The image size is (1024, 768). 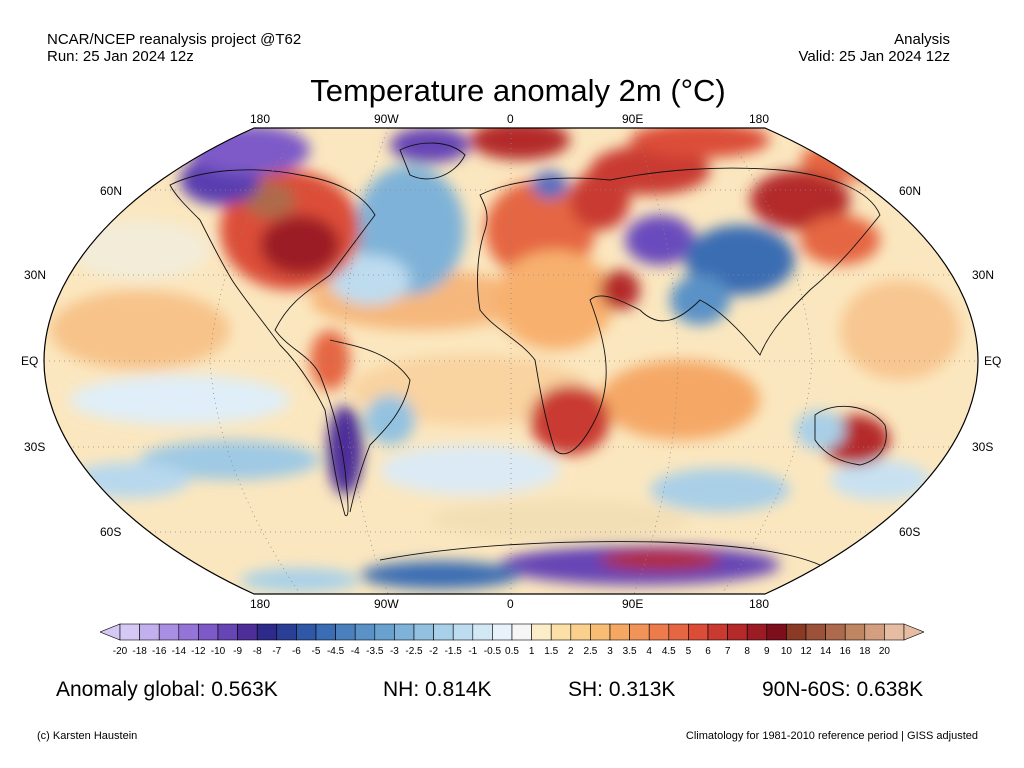 I want to click on source-line: NCAR/NCEP reanalysis project @T62, so click(x=174, y=39).